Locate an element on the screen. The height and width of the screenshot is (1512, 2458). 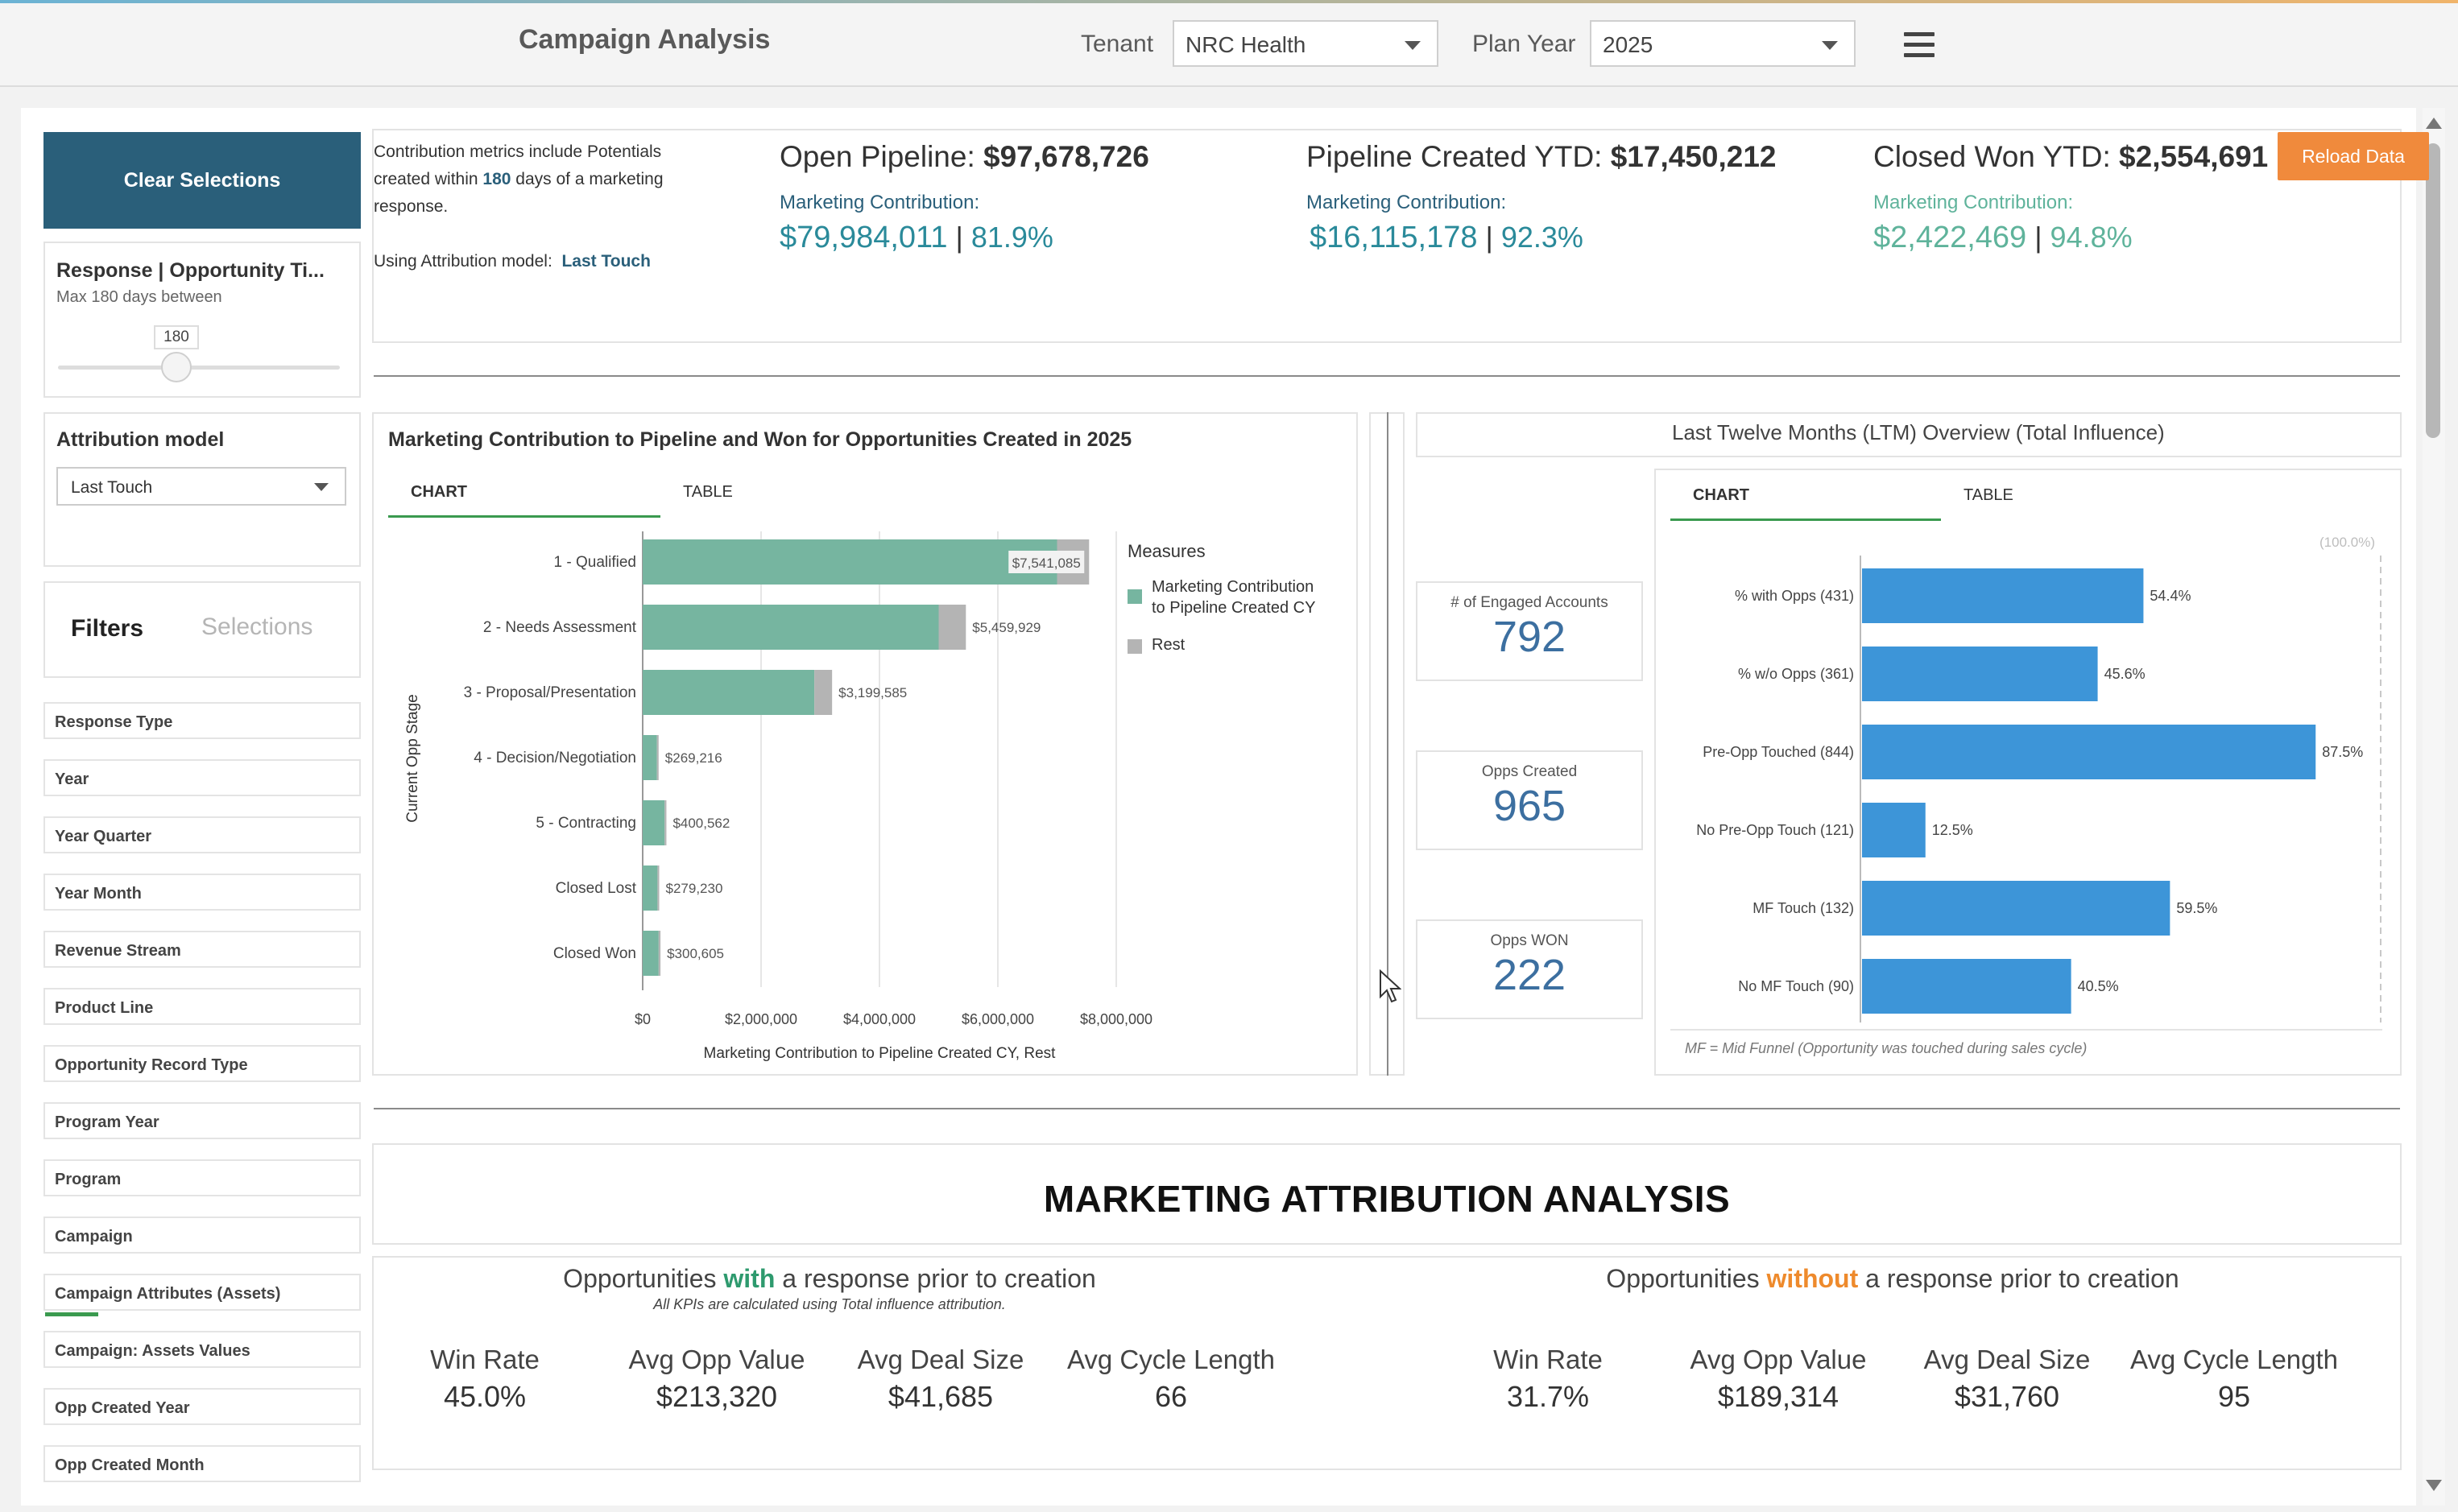
x-tick-label: $2,000,000 is located at coordinates (761, 1019).